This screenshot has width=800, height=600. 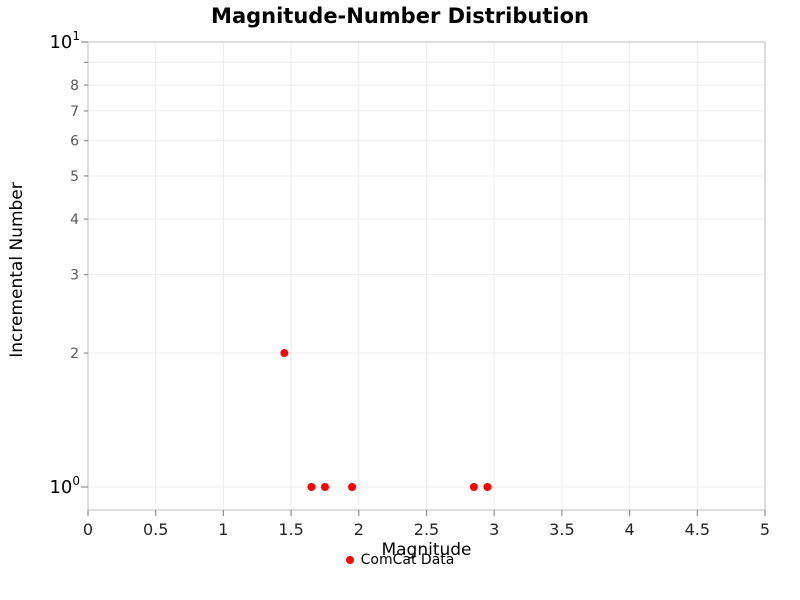 I want to click on y-tick-label: 2, so click(x=74, y=354).